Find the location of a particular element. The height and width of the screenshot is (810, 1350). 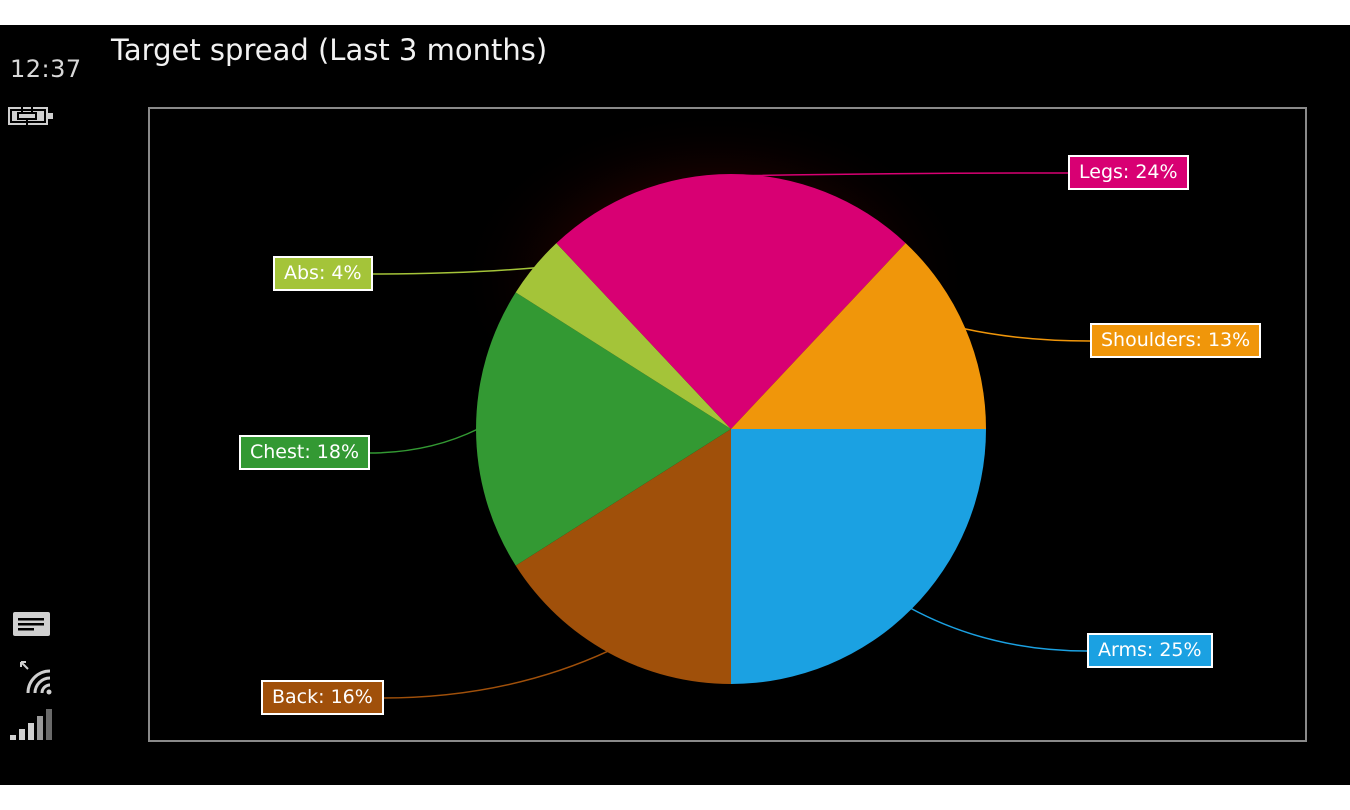

signal-strength-icon is located at coordinates (31, 724).